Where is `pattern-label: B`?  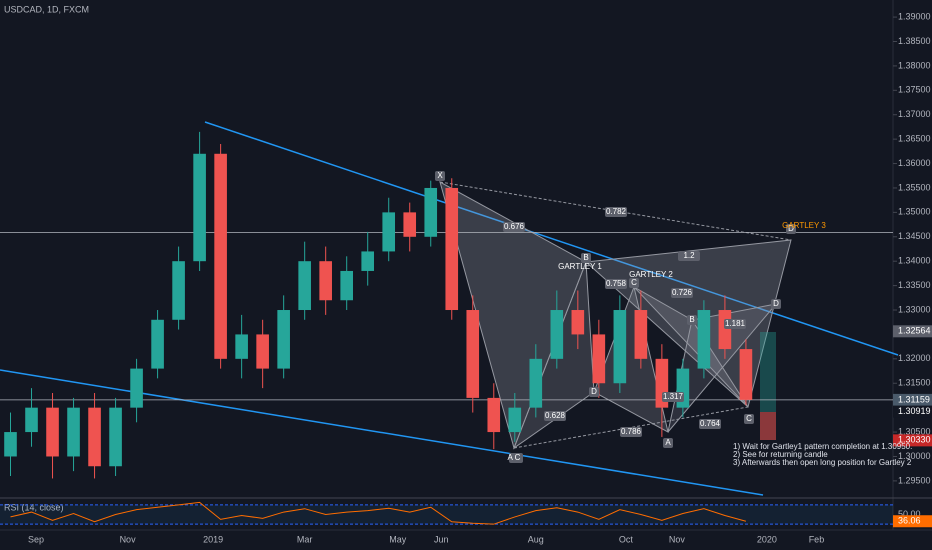
pattern-label: B is located at coordinates (585, 257).